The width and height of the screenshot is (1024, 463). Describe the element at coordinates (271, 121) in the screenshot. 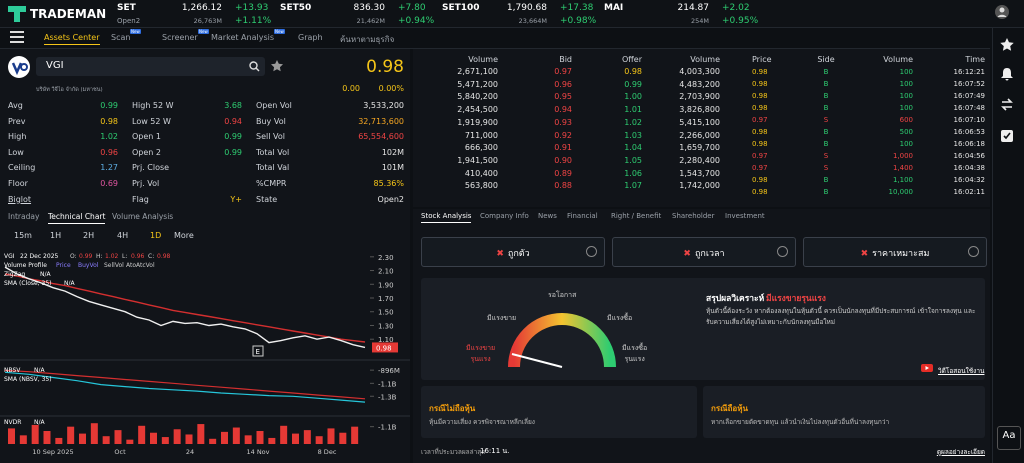

I see `stat-label: Buy Vol` at that location.